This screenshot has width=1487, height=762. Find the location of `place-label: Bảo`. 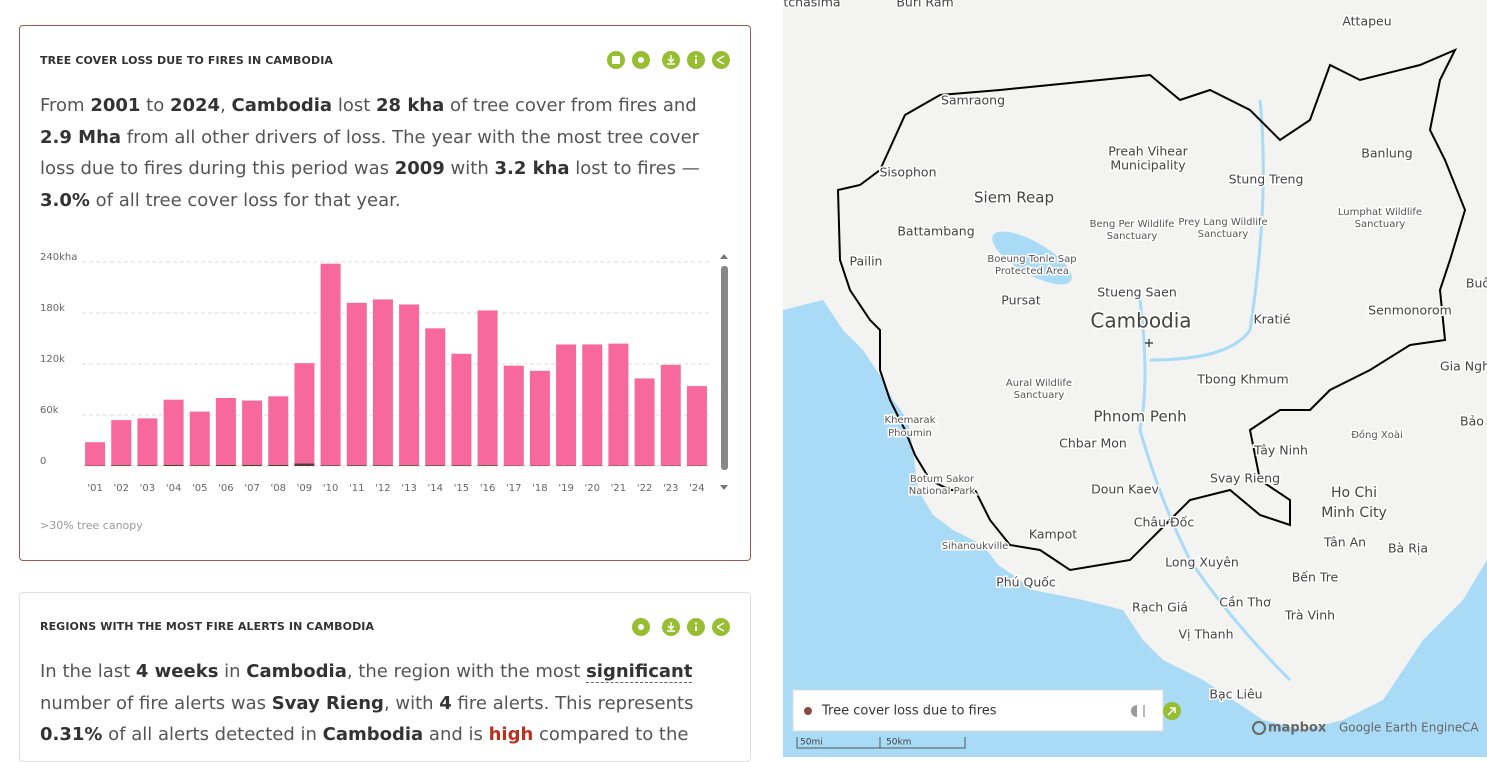

place-label: Bảo is located at coordinates (1472, 421).